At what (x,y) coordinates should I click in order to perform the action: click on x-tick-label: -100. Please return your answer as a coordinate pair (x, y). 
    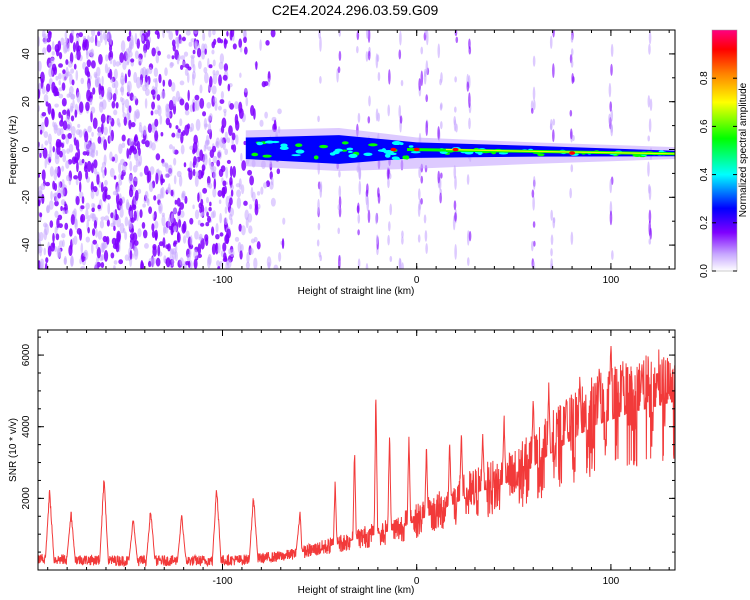
    Looking at the image, I should click on (222, 280).